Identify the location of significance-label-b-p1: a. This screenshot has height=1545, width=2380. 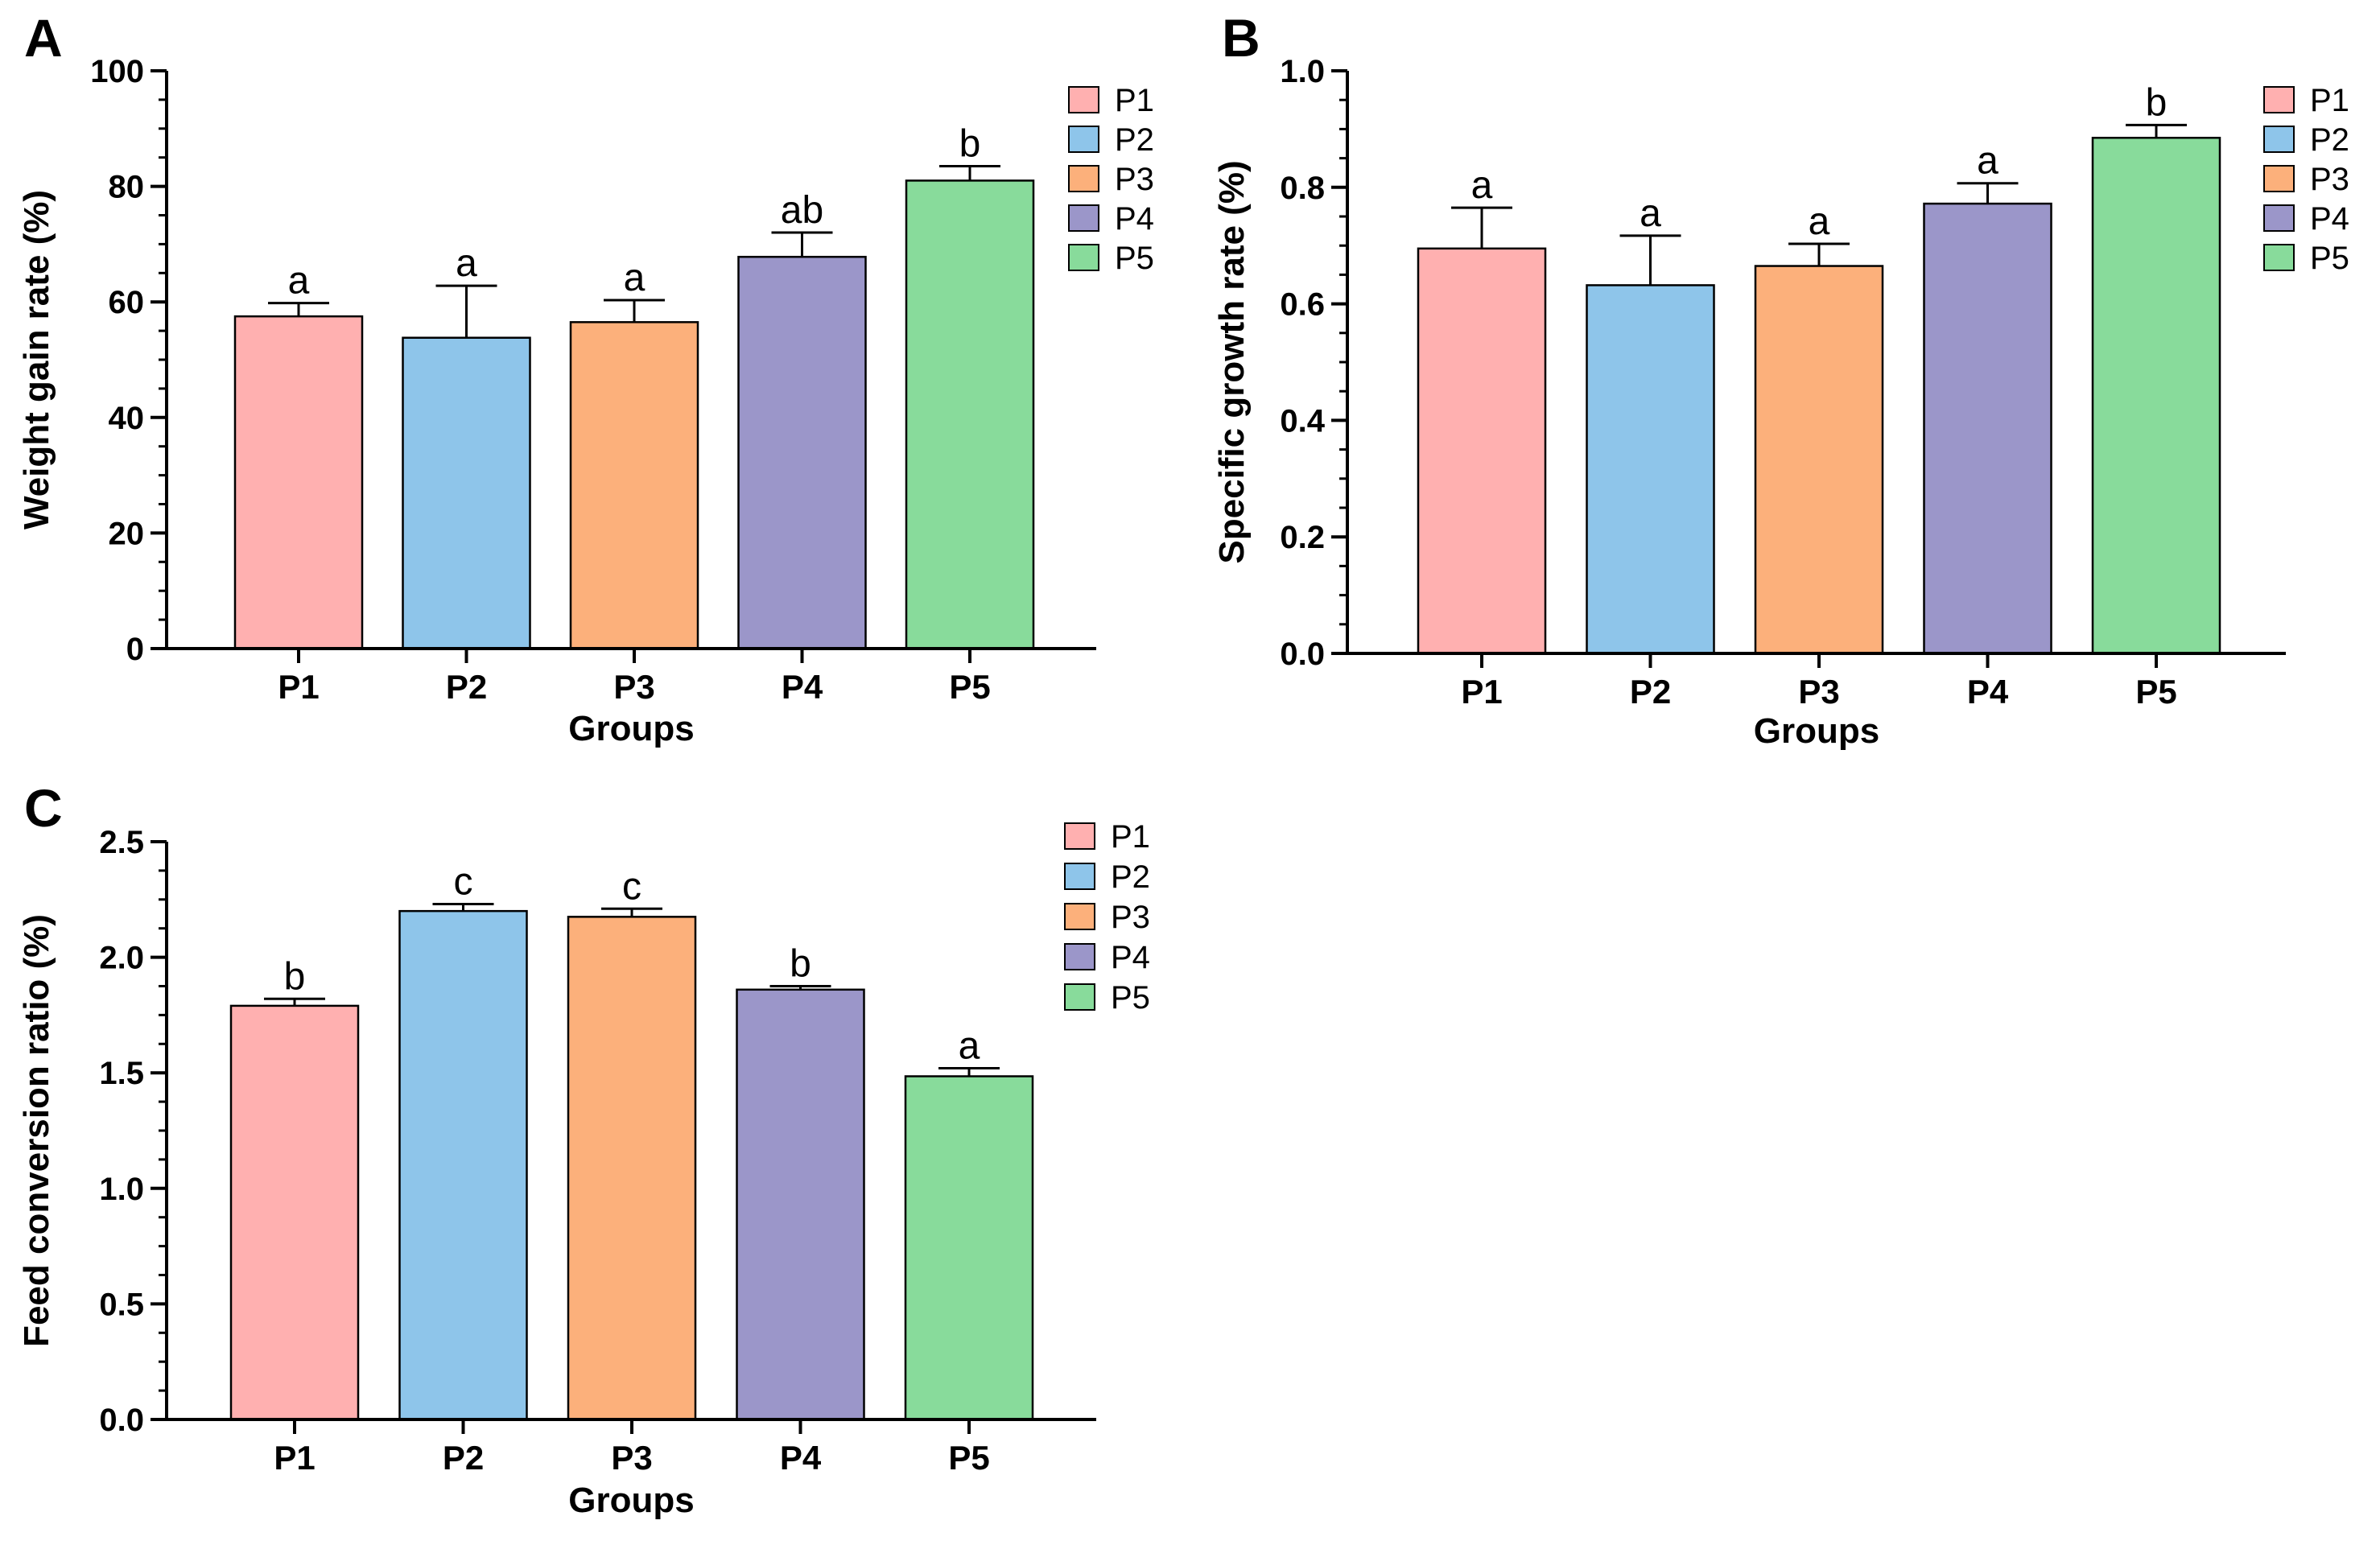
(1482, 185).